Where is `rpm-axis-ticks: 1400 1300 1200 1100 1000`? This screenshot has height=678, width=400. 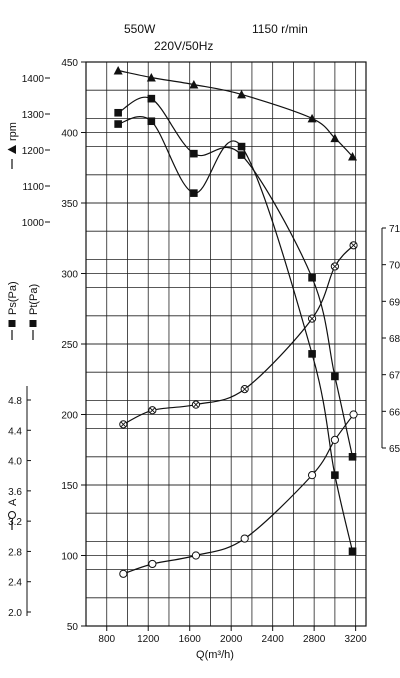
rpm-axis-ticks: 1400 1300 1200 1100 1000 is located at coordinates (36, 151).